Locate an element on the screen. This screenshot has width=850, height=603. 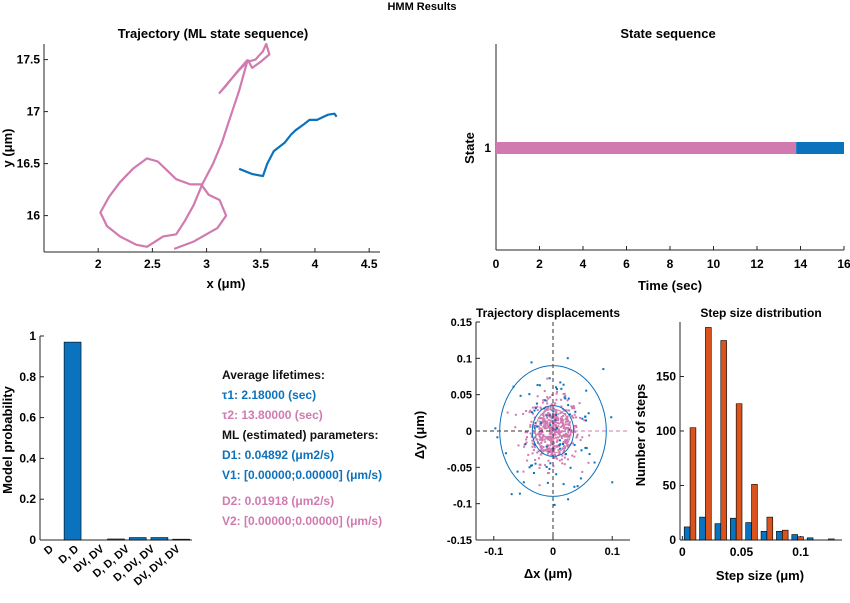
state-x-tick-label: 10 is located at coordinates (714, 264).